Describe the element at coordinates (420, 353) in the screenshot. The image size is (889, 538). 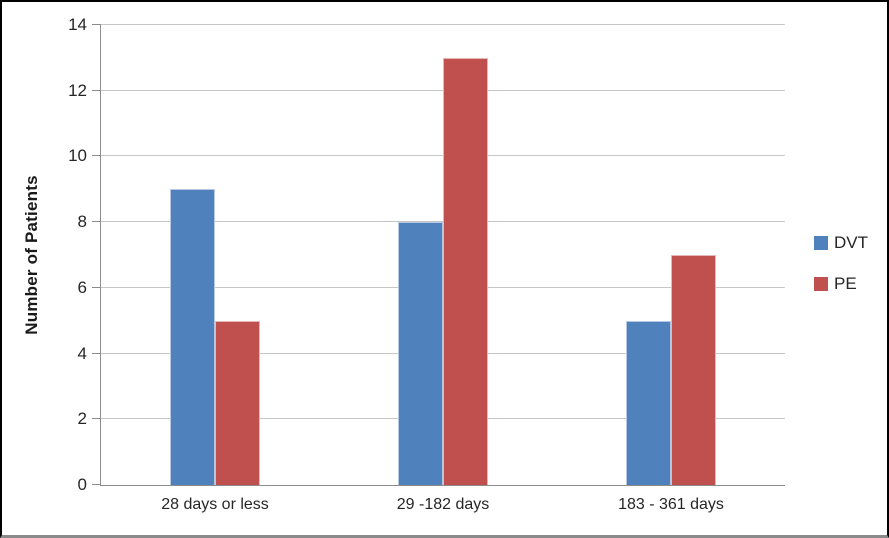
I see `bar-dvt-29-182-days` at that location.